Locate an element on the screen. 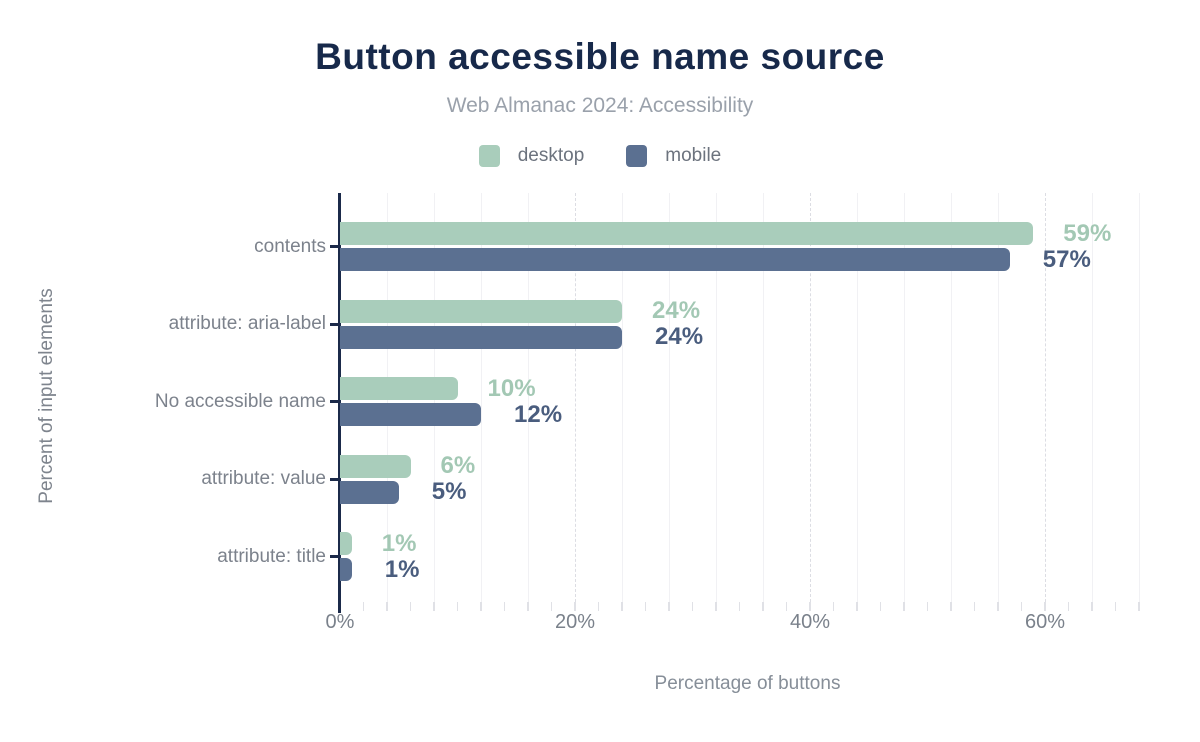 This screenshot has height=742, width=1200. category-label: contents is located at coordinates (290, 246).